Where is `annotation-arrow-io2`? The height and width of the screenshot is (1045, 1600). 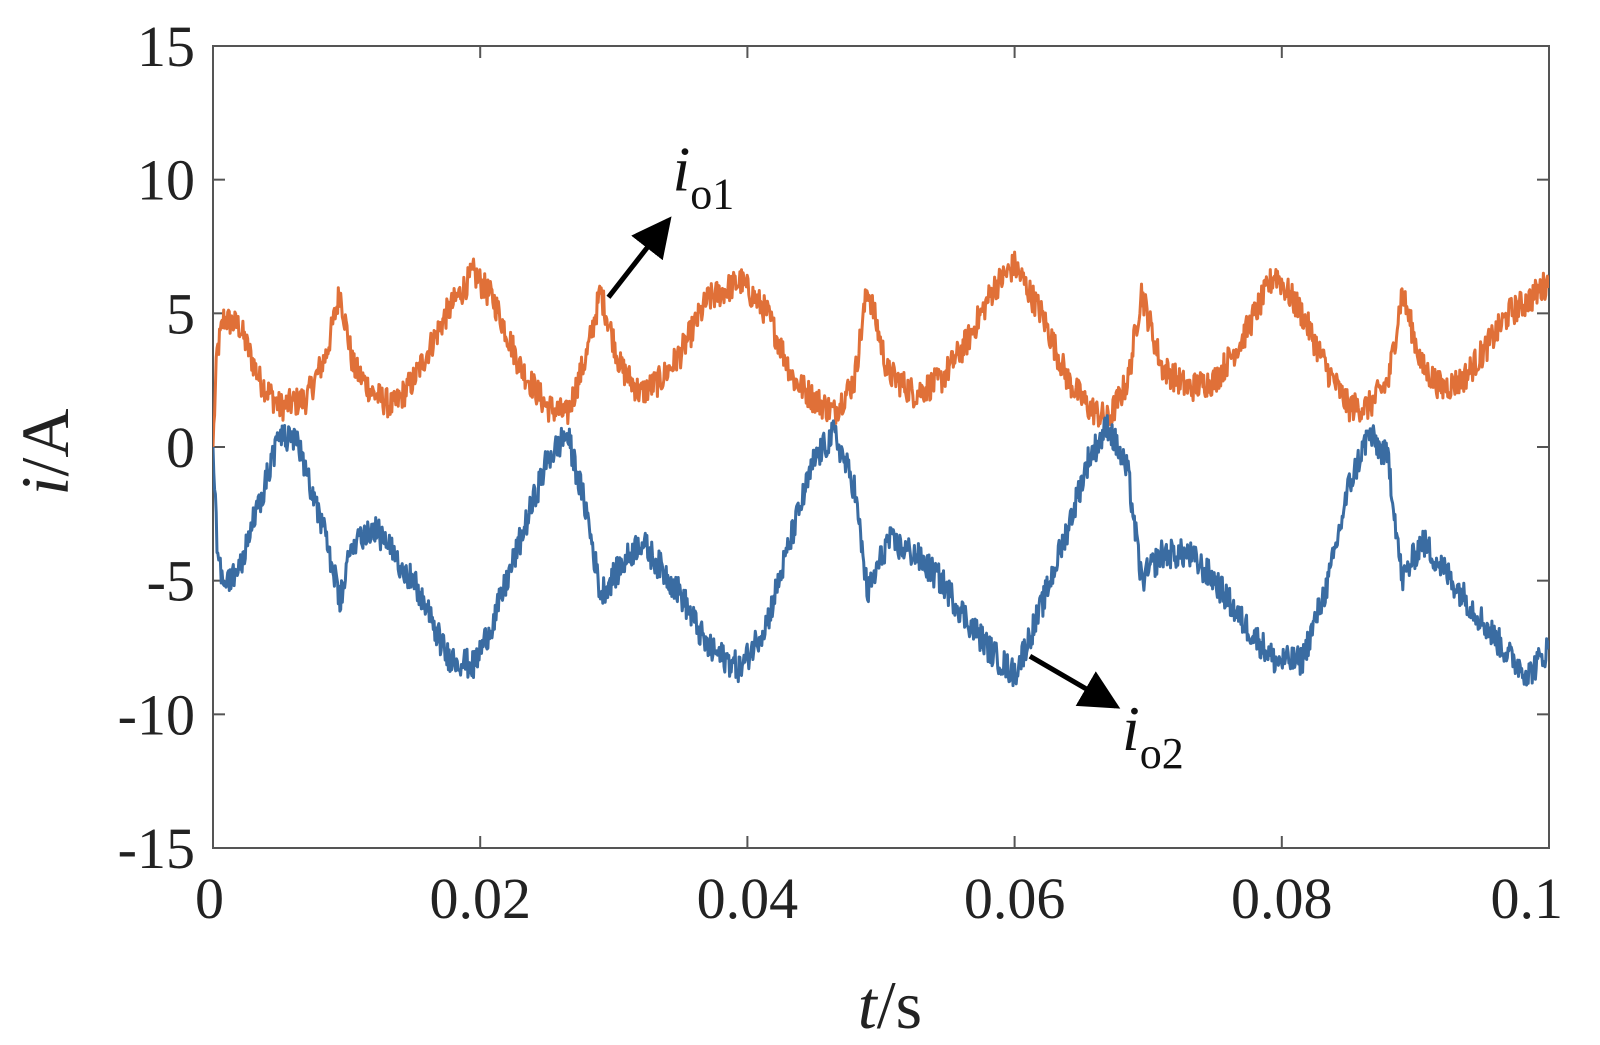
annotation-arrow-io2 is located at coordinates (1074, 681).